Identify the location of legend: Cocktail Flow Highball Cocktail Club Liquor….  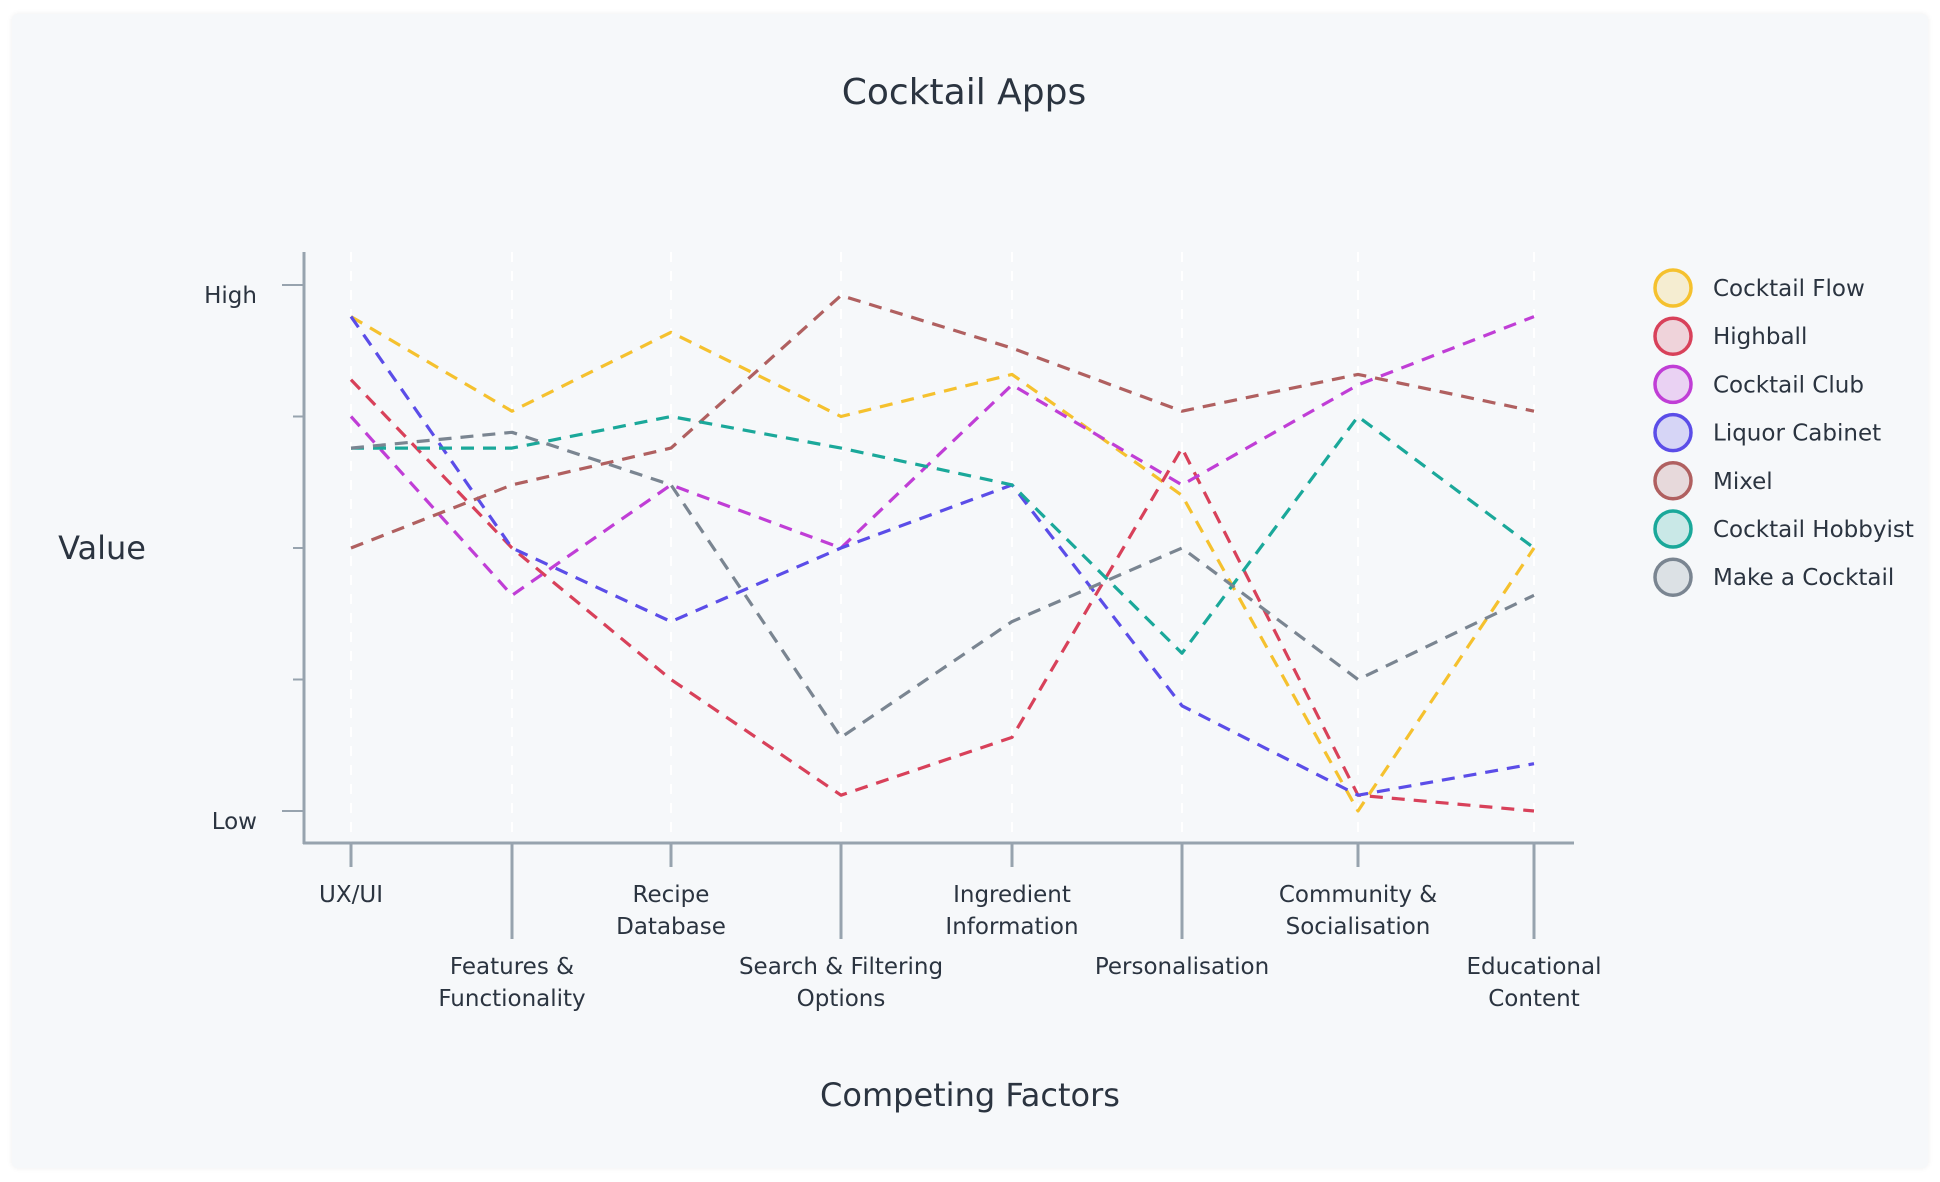
(1783, 432).